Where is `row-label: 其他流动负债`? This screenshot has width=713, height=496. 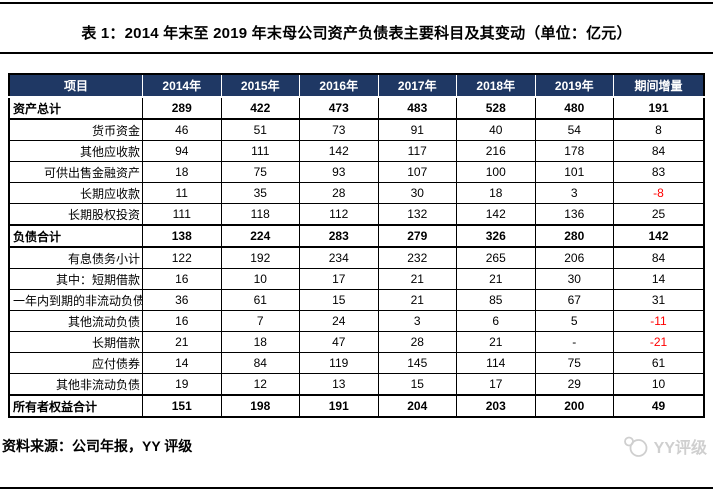
row-label: 其他流动负债 is located at coordinates (75, 321).